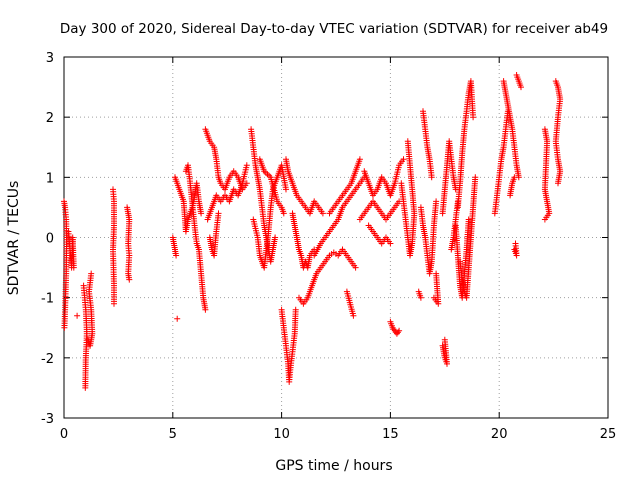  Describe the element at coordinates (608, 434) in the screenshot. I see `x-tick-label: 25` at that location.